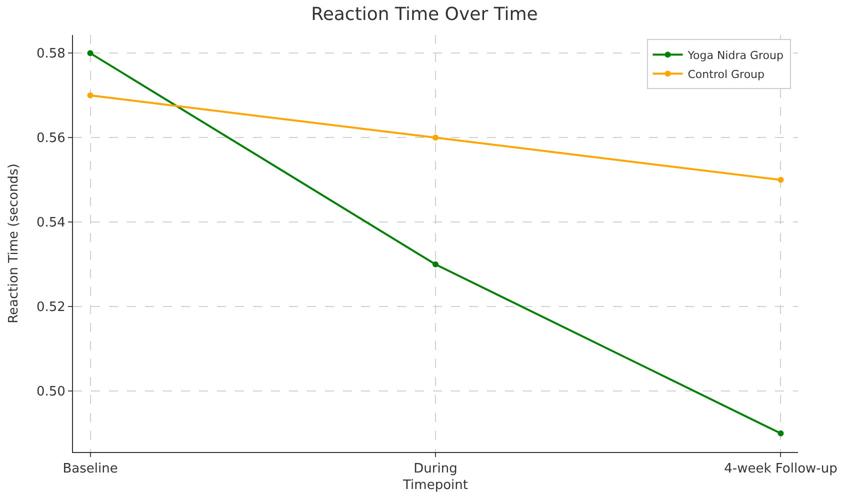 The image size is (849, 502). I want to click on legend-label: Control Group, so click(726, 74).